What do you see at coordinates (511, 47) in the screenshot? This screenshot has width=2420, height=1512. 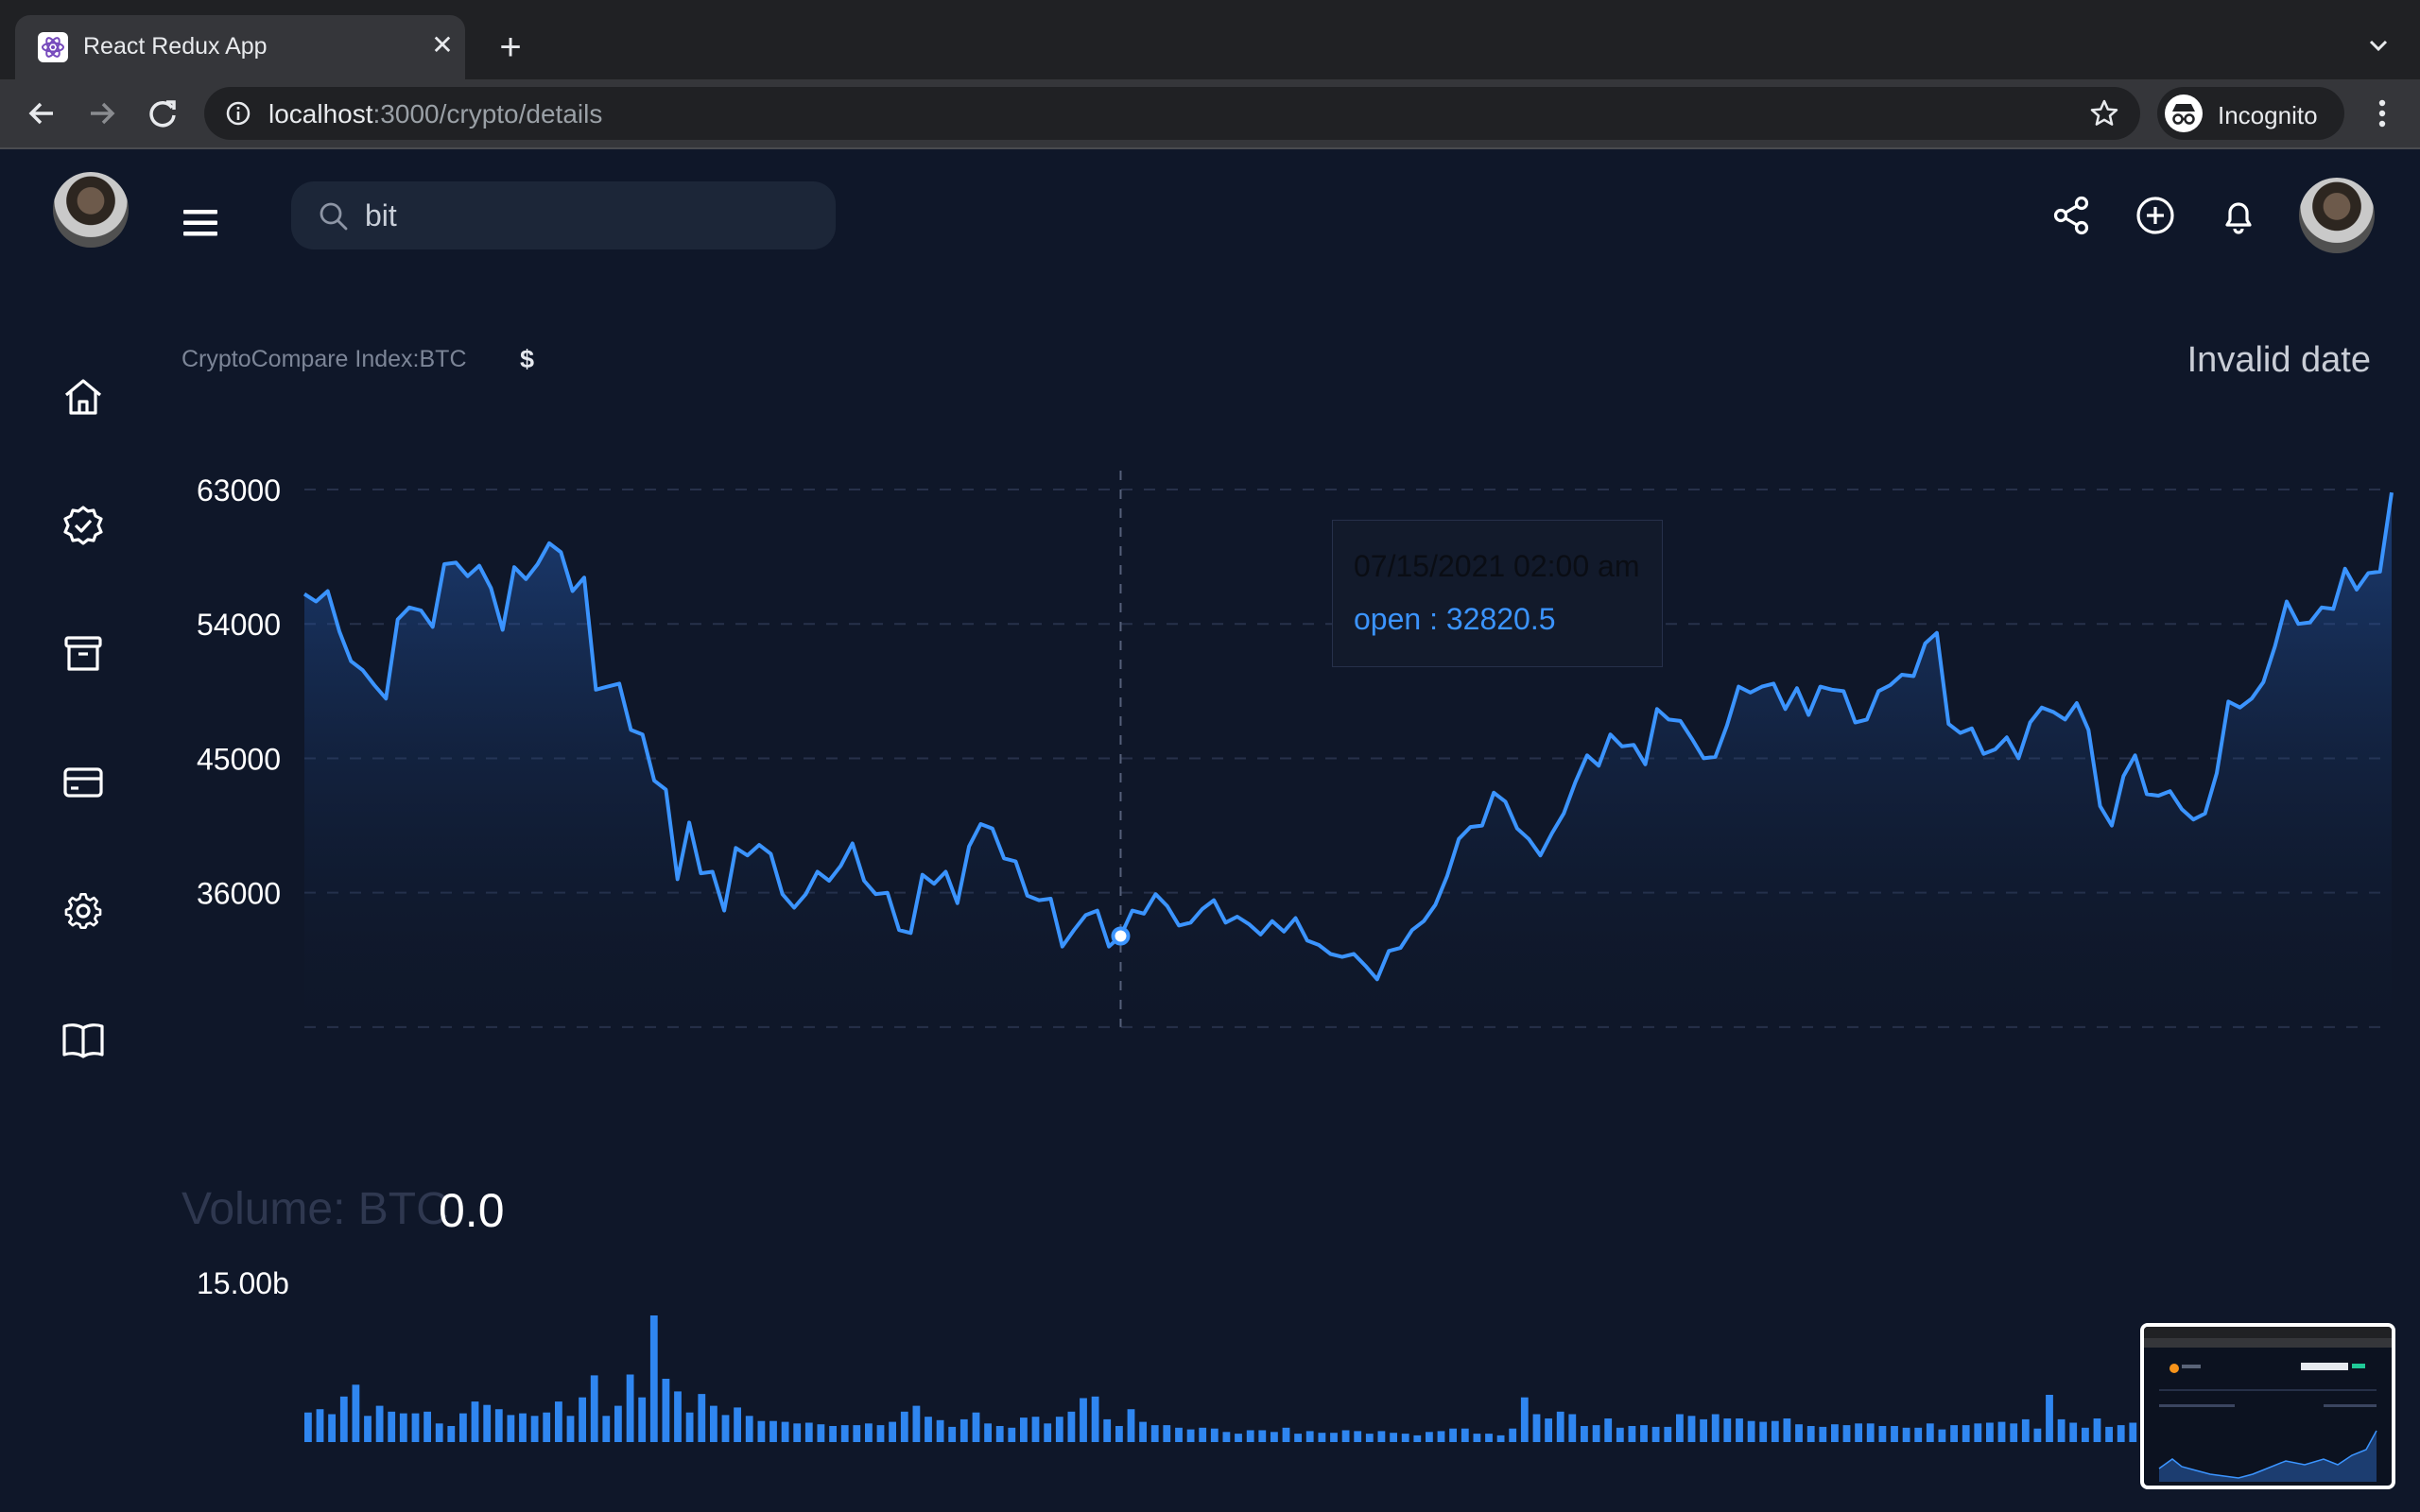 I see `new-tab-button: +` at bounding box center [511, 47].